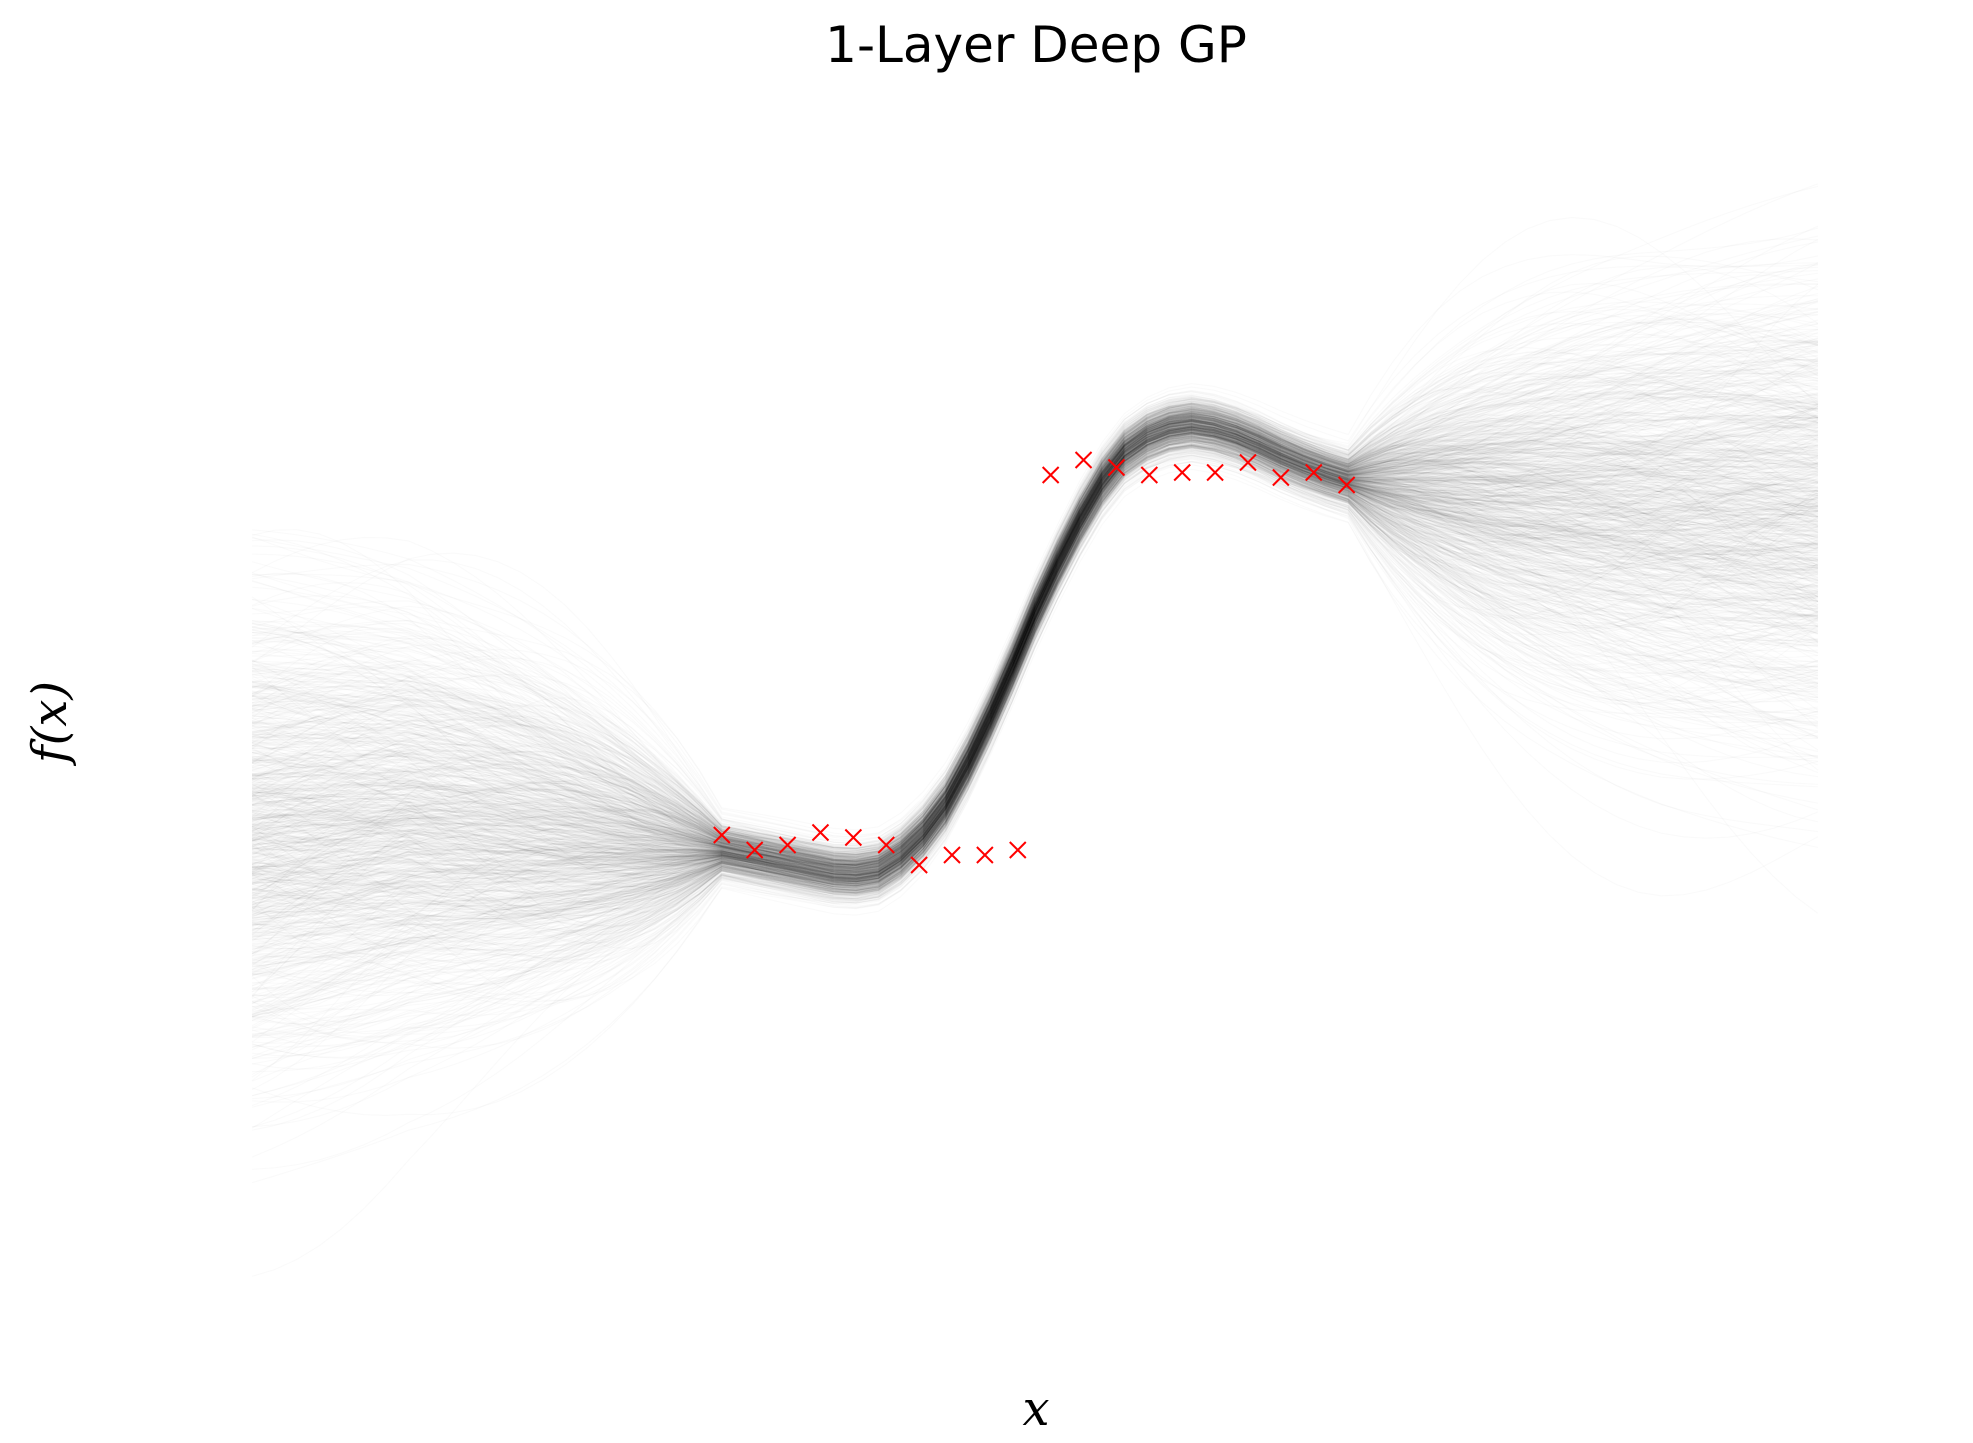 This screenshot has height=1443, width=1973. Describe the element at coordinates (1035, 1409) in the screenshot. I see `x-axis-label: x` at that location.